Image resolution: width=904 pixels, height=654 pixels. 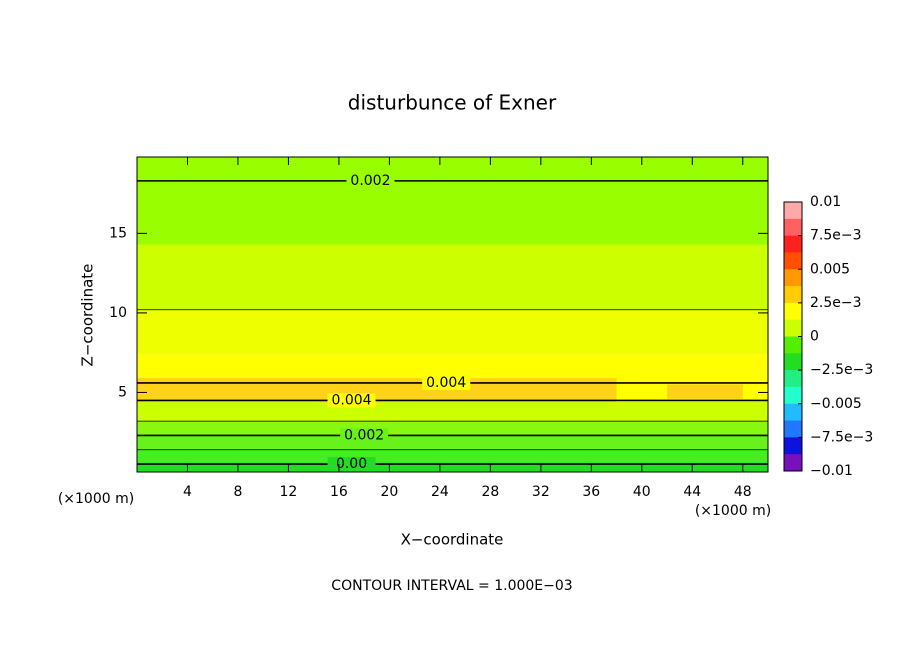 What do you see at coordinates (237, 492) in the screenshot?
I see `x-tick-label: 8` at bounding box center [237, 492].